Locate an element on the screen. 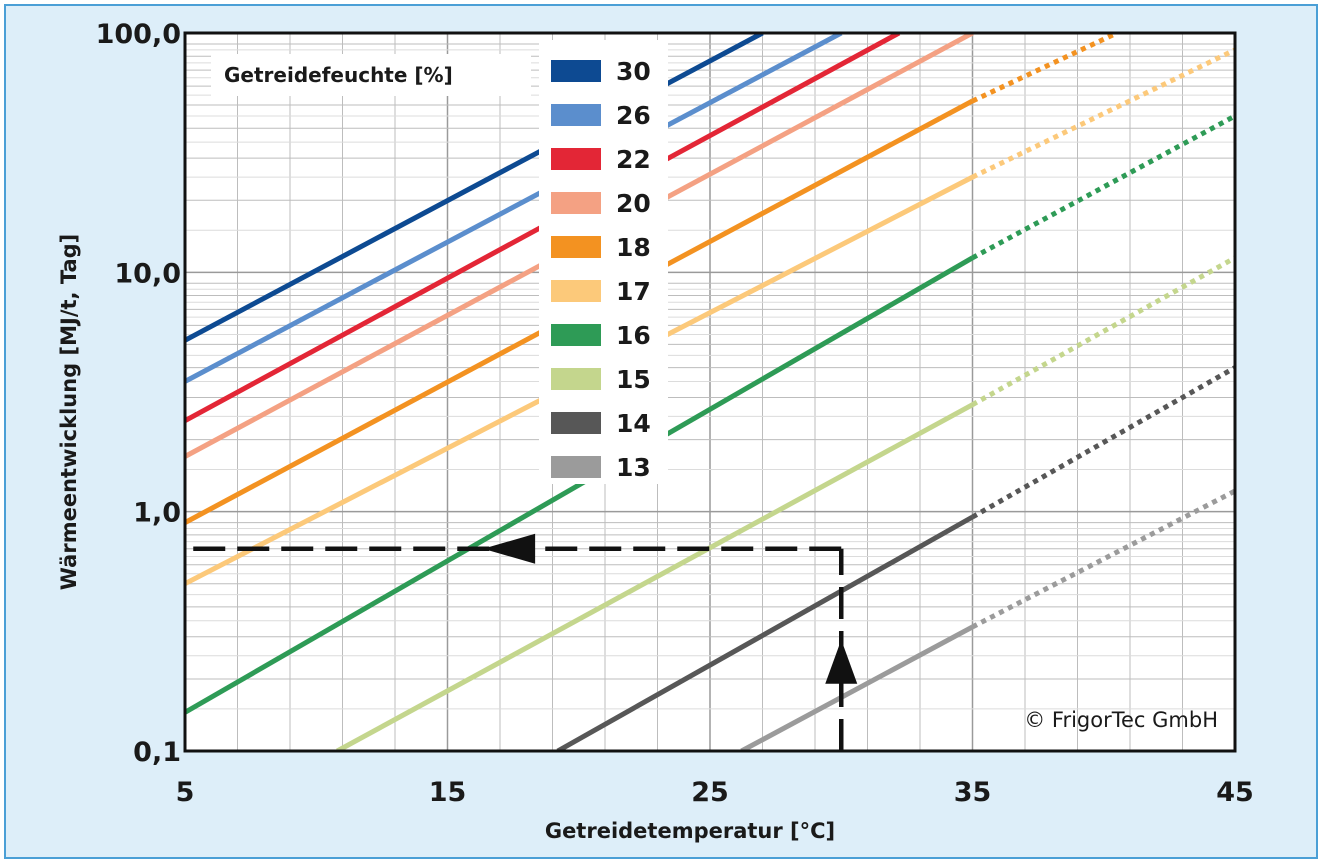 This screenshot has height=865, width=1324. legend-label-20: 20 is located at coordinates (633, 203).